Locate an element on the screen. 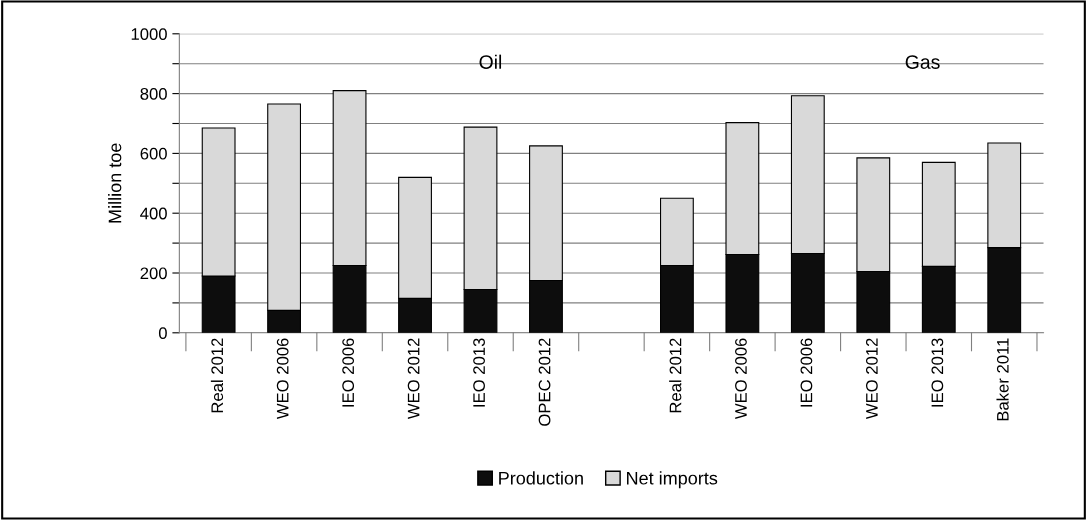 The height and width of the screenshot is (520, 1087). y-tick-label: 0 is located at coordinates (162, 333).